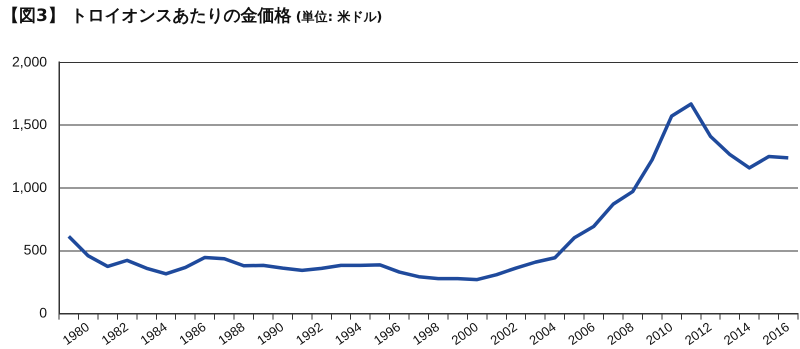 This screenshot has height=349, width=800. What do you see at coordinates (36, 250) in the screenshot?
I see `y-tick-label: 500` at bounding box center [36, 250].